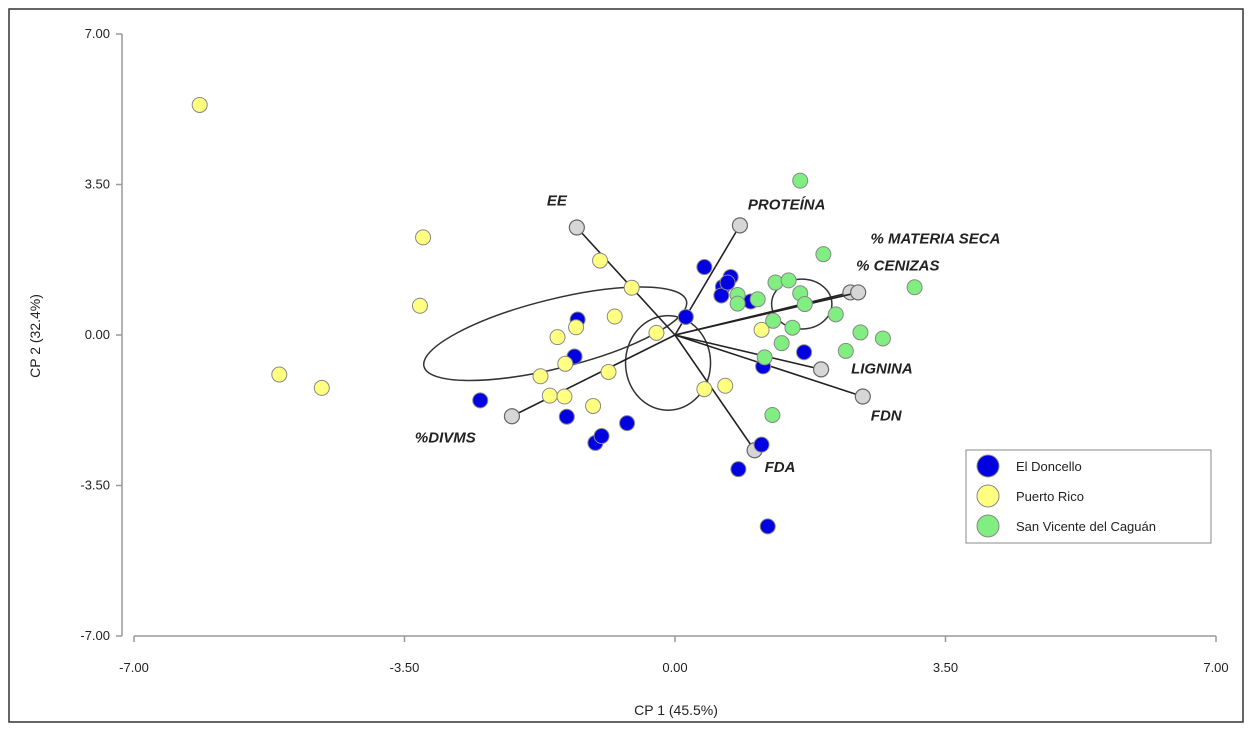  Describe the element at coordinates (988, 526) in the screenshot. I see `legend-marker-san-vicente-del-caguan` at that location.